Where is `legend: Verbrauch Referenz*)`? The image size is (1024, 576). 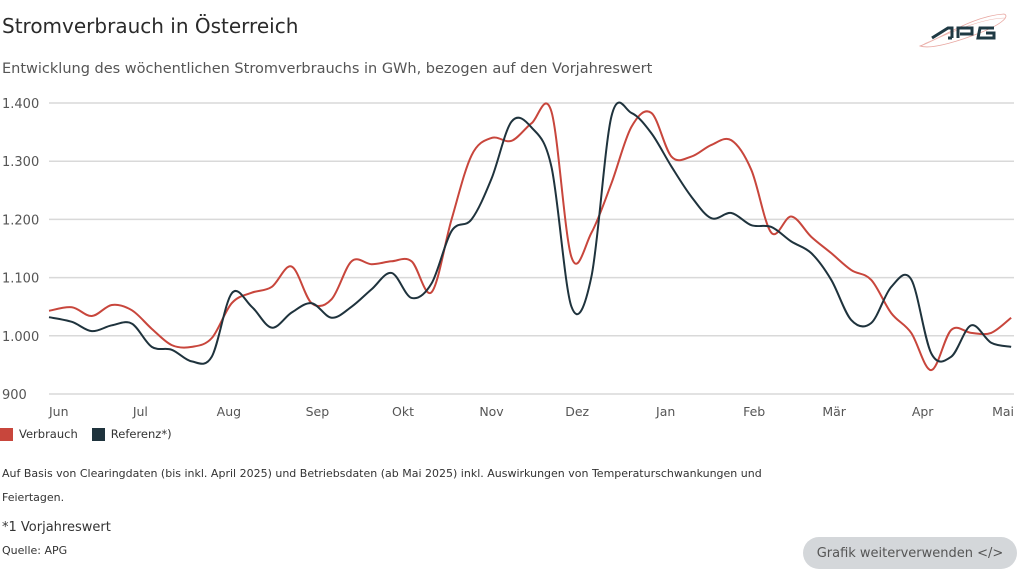
legend: Verbrauch Referenz*) is located at coordinates (86, 434).